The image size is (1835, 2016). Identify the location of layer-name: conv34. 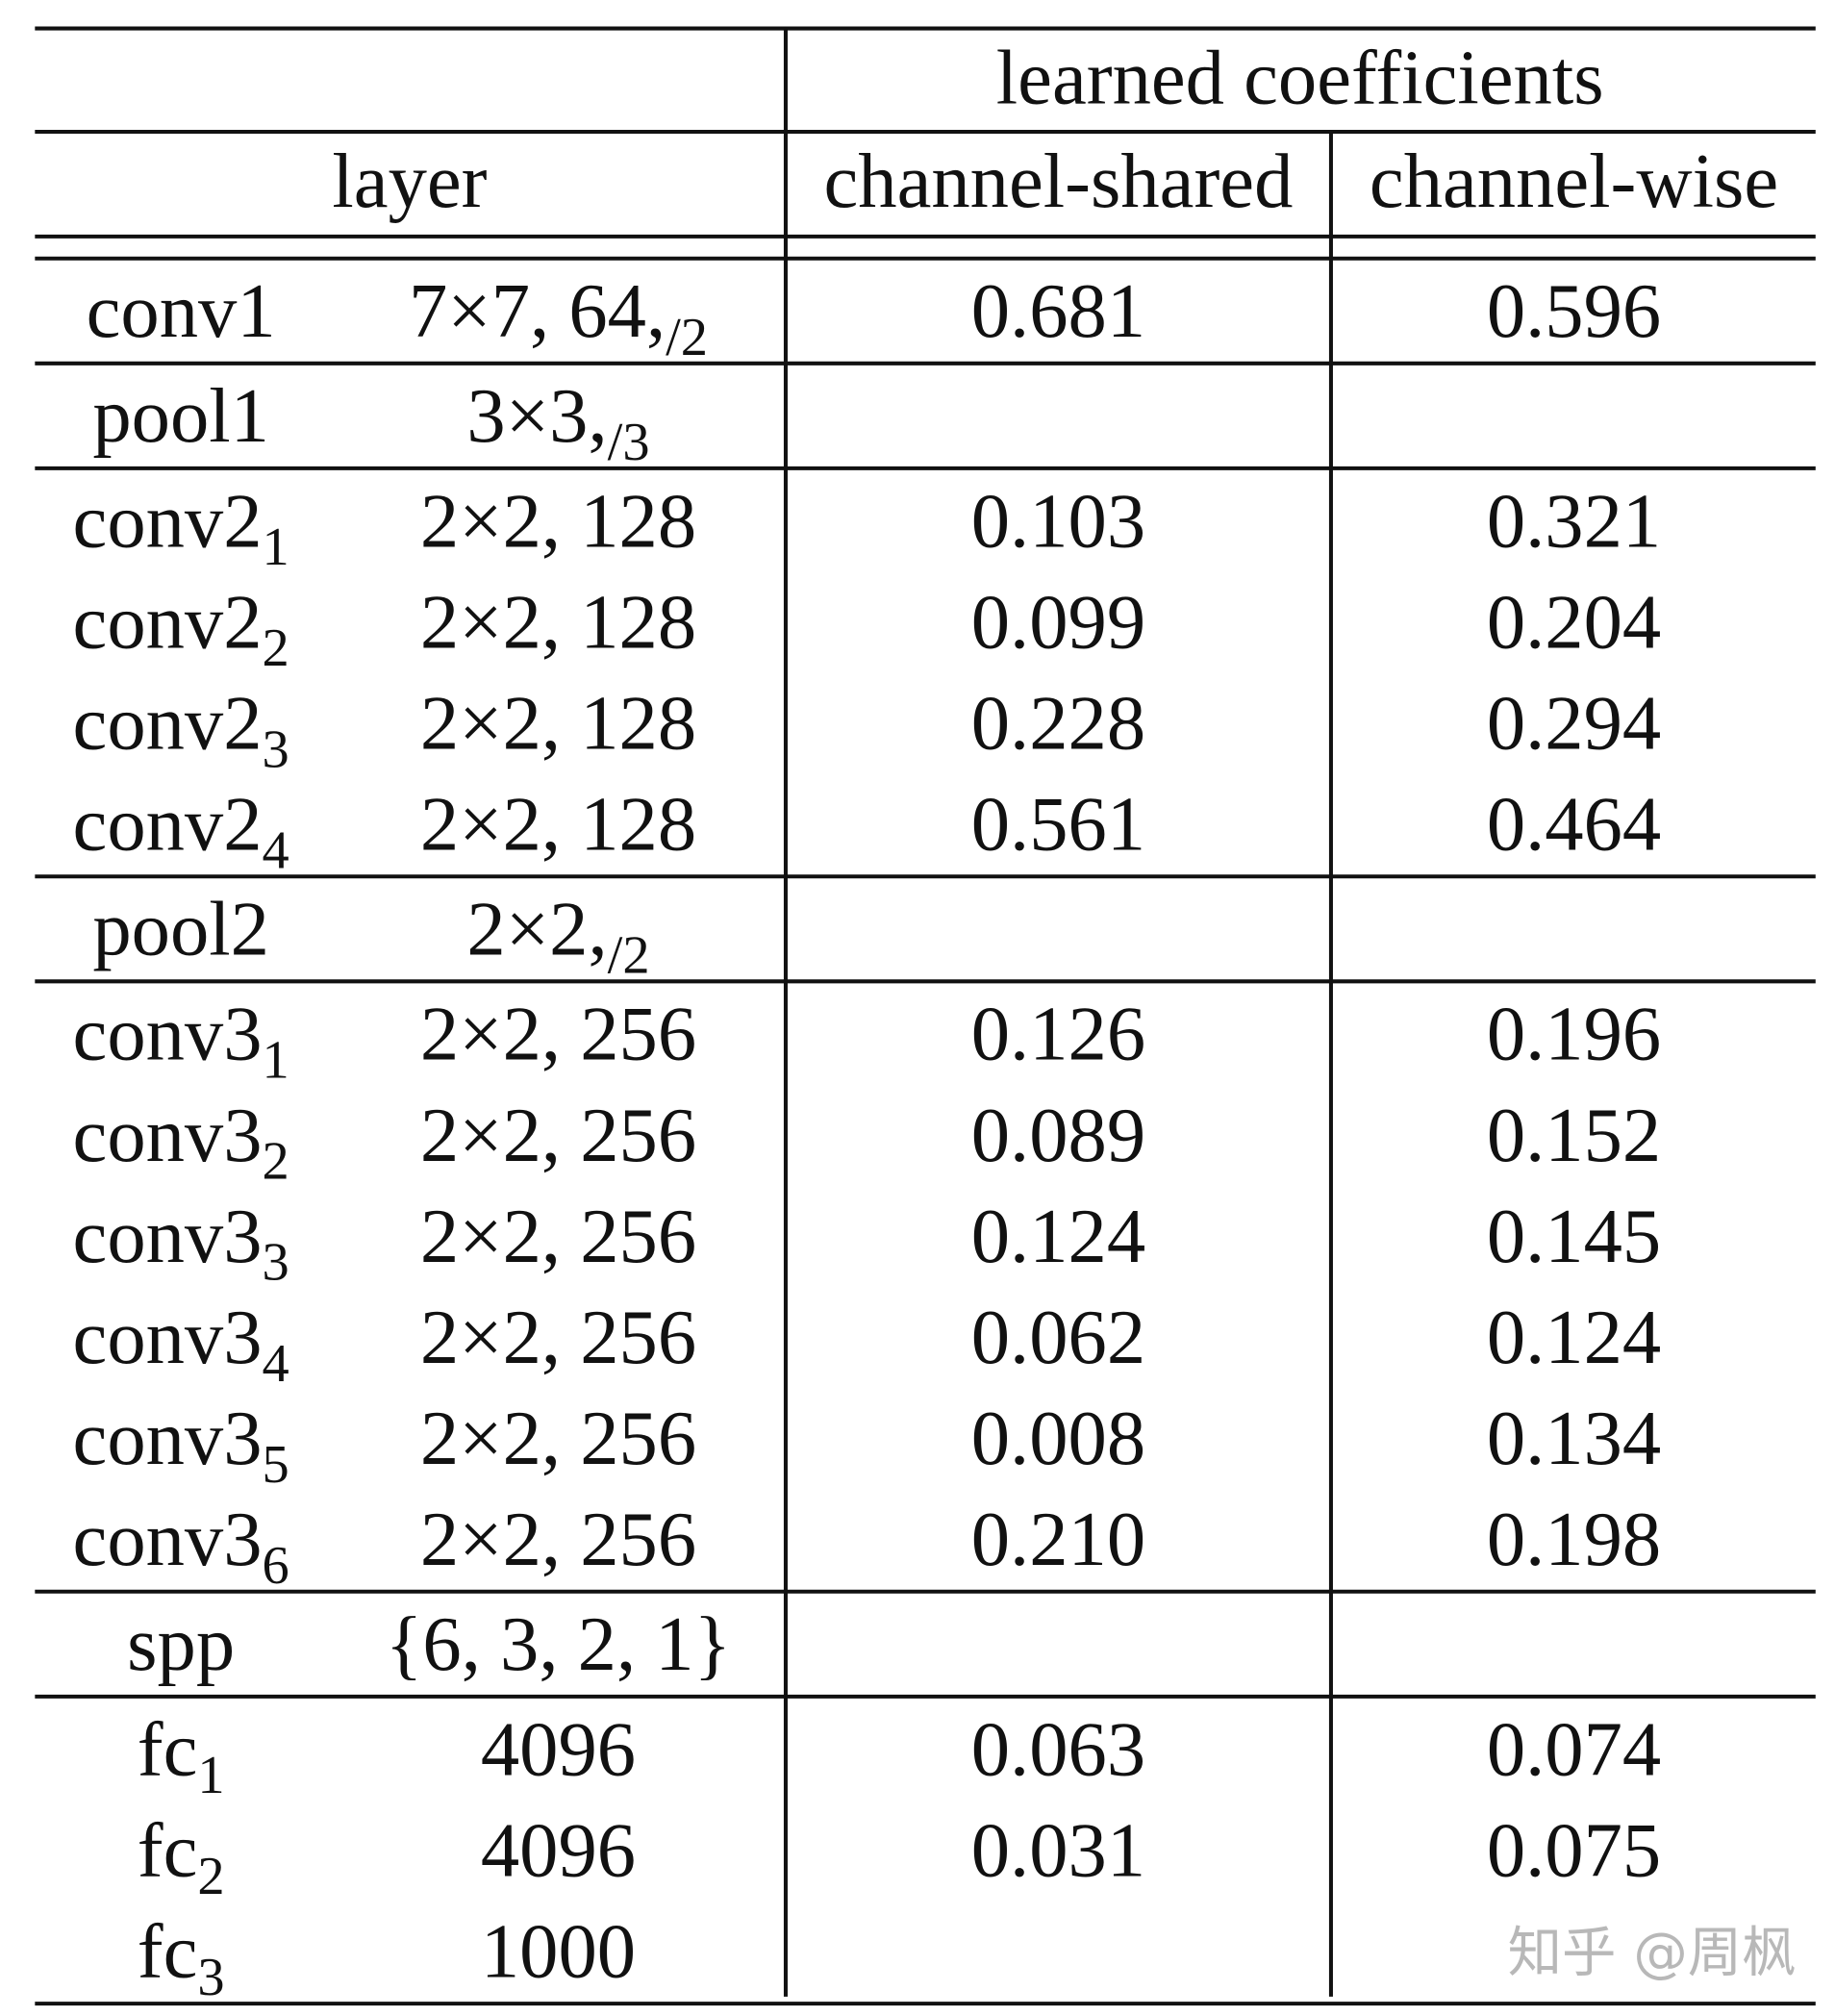
(181, 1345).